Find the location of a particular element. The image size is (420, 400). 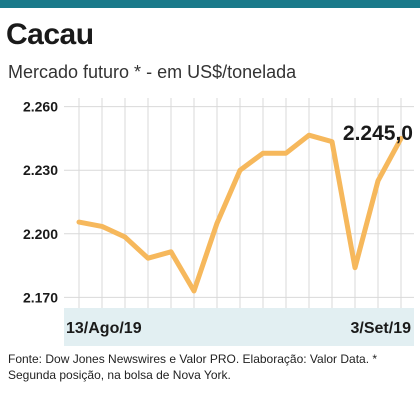

header-accent-bar is located at coordinates (210, 4).